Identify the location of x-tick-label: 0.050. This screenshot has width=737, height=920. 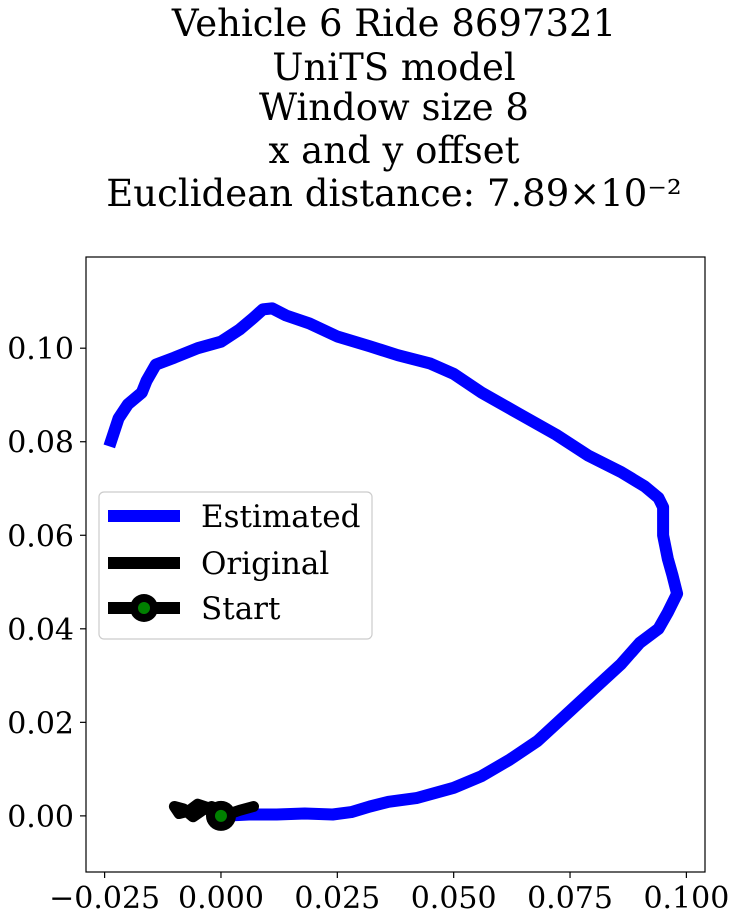
(454, 898).